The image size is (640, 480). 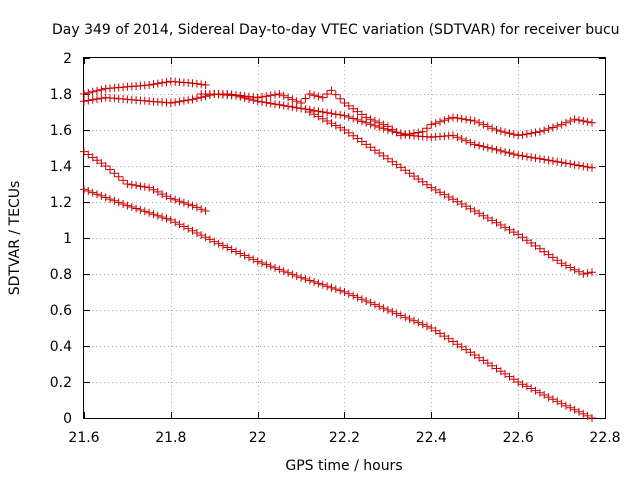 What do you see at coordinates (396, 113) in the screenshot?
I see `series-track-c` at bounding box center [396, 113].